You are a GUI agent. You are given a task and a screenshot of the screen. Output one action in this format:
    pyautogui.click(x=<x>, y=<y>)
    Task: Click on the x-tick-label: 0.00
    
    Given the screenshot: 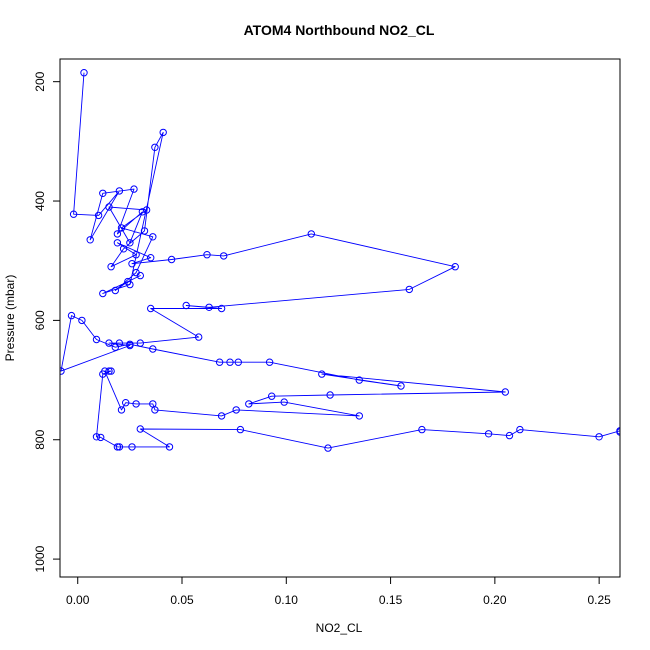 What is the action you would take?
    pyautogui.click(x=78, y=600)
    